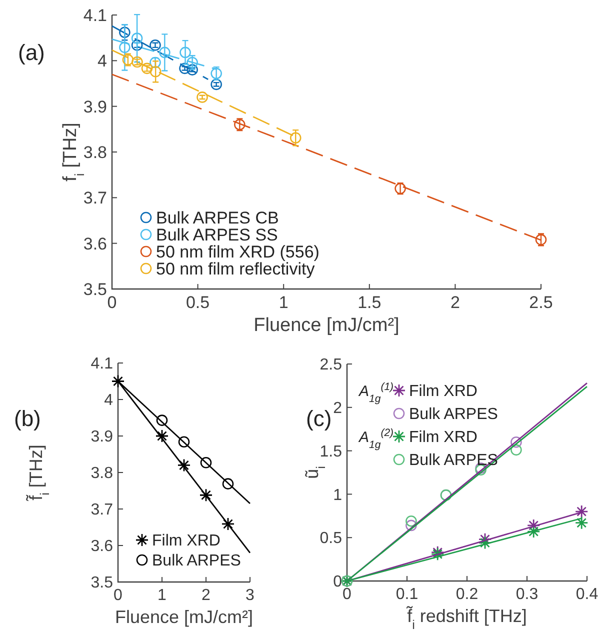  Describe the element at coordinates (319, 418) in the screenshot. I see `text: (c)` at that location.